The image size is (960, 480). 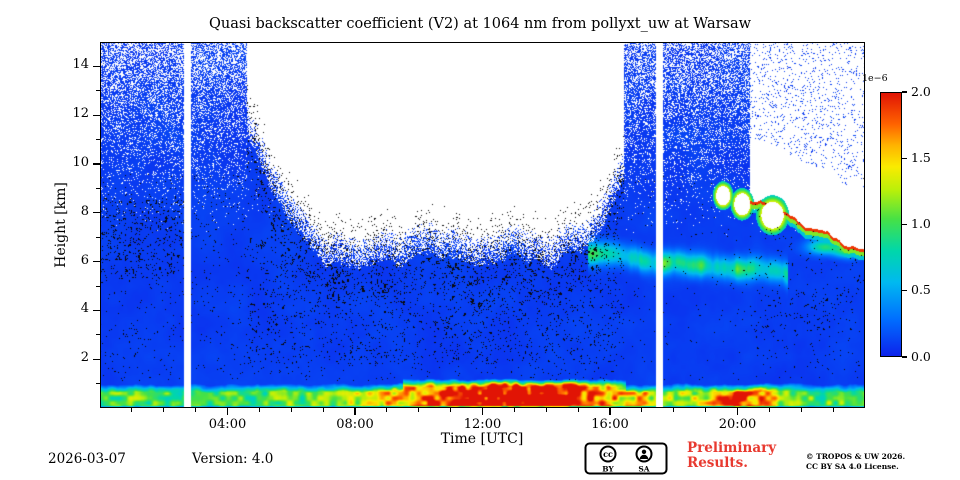 What do you see at coordinates (875, 78) in the screenshot?
I see `colorbar-exponent-label: 1e−6` at bounding box center [875, 78].